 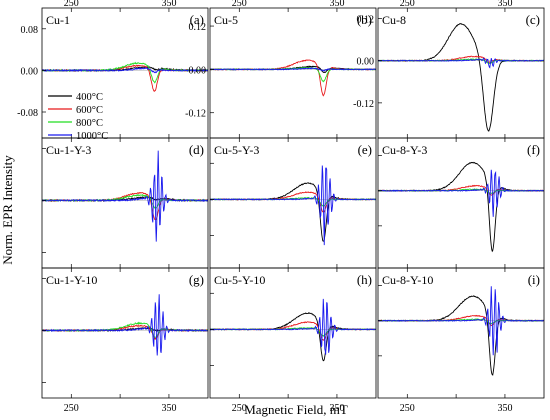 I want to click on panel-tag: (c), so click(x=533, y=19).